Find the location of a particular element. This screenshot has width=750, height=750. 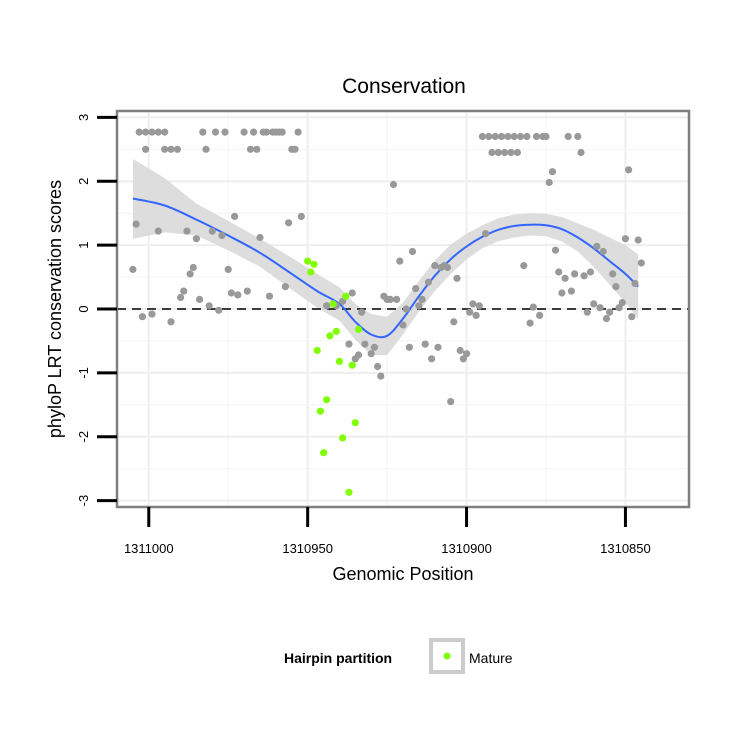

smooth-line is located at coordinates (385, 268).